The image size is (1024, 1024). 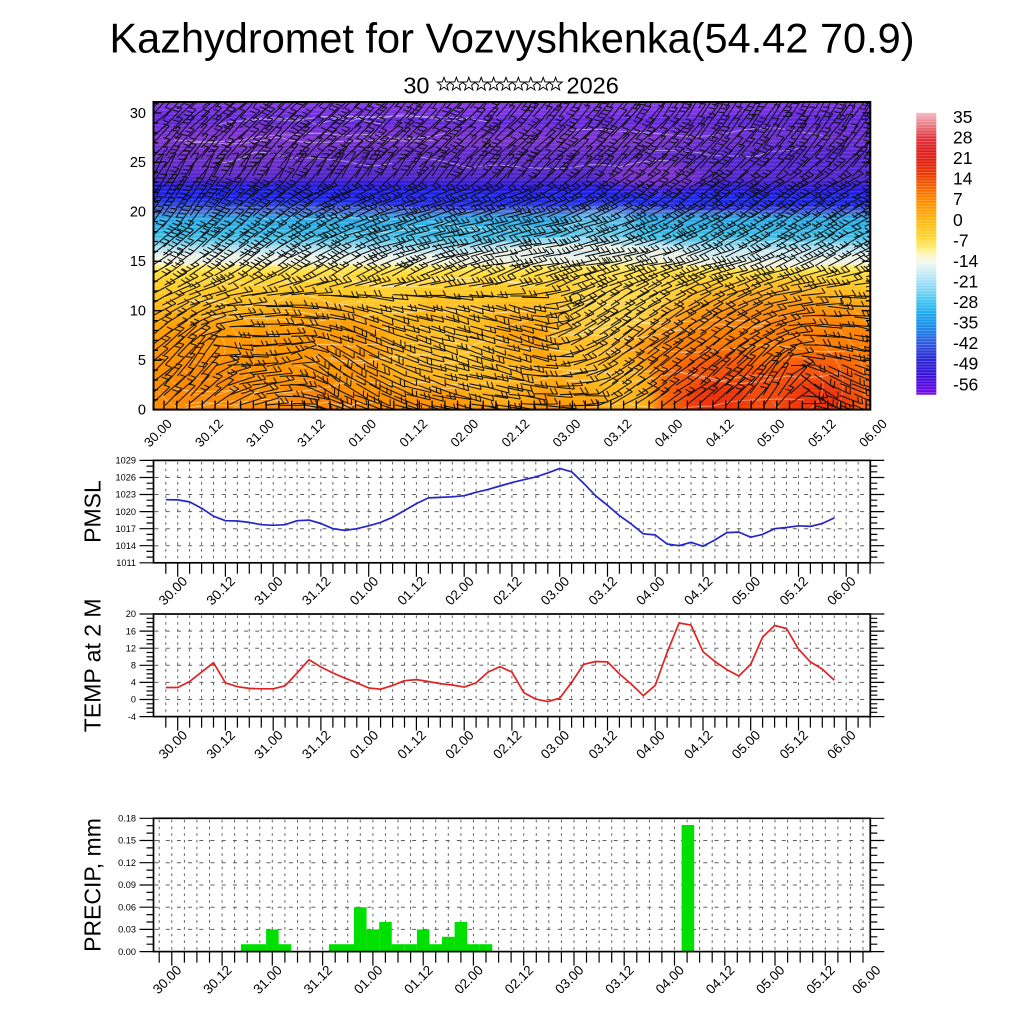 What do you see at coordinates (133, 683) in the screenshot?
I see `svg-text: 4` at bounding box center [133, 683].